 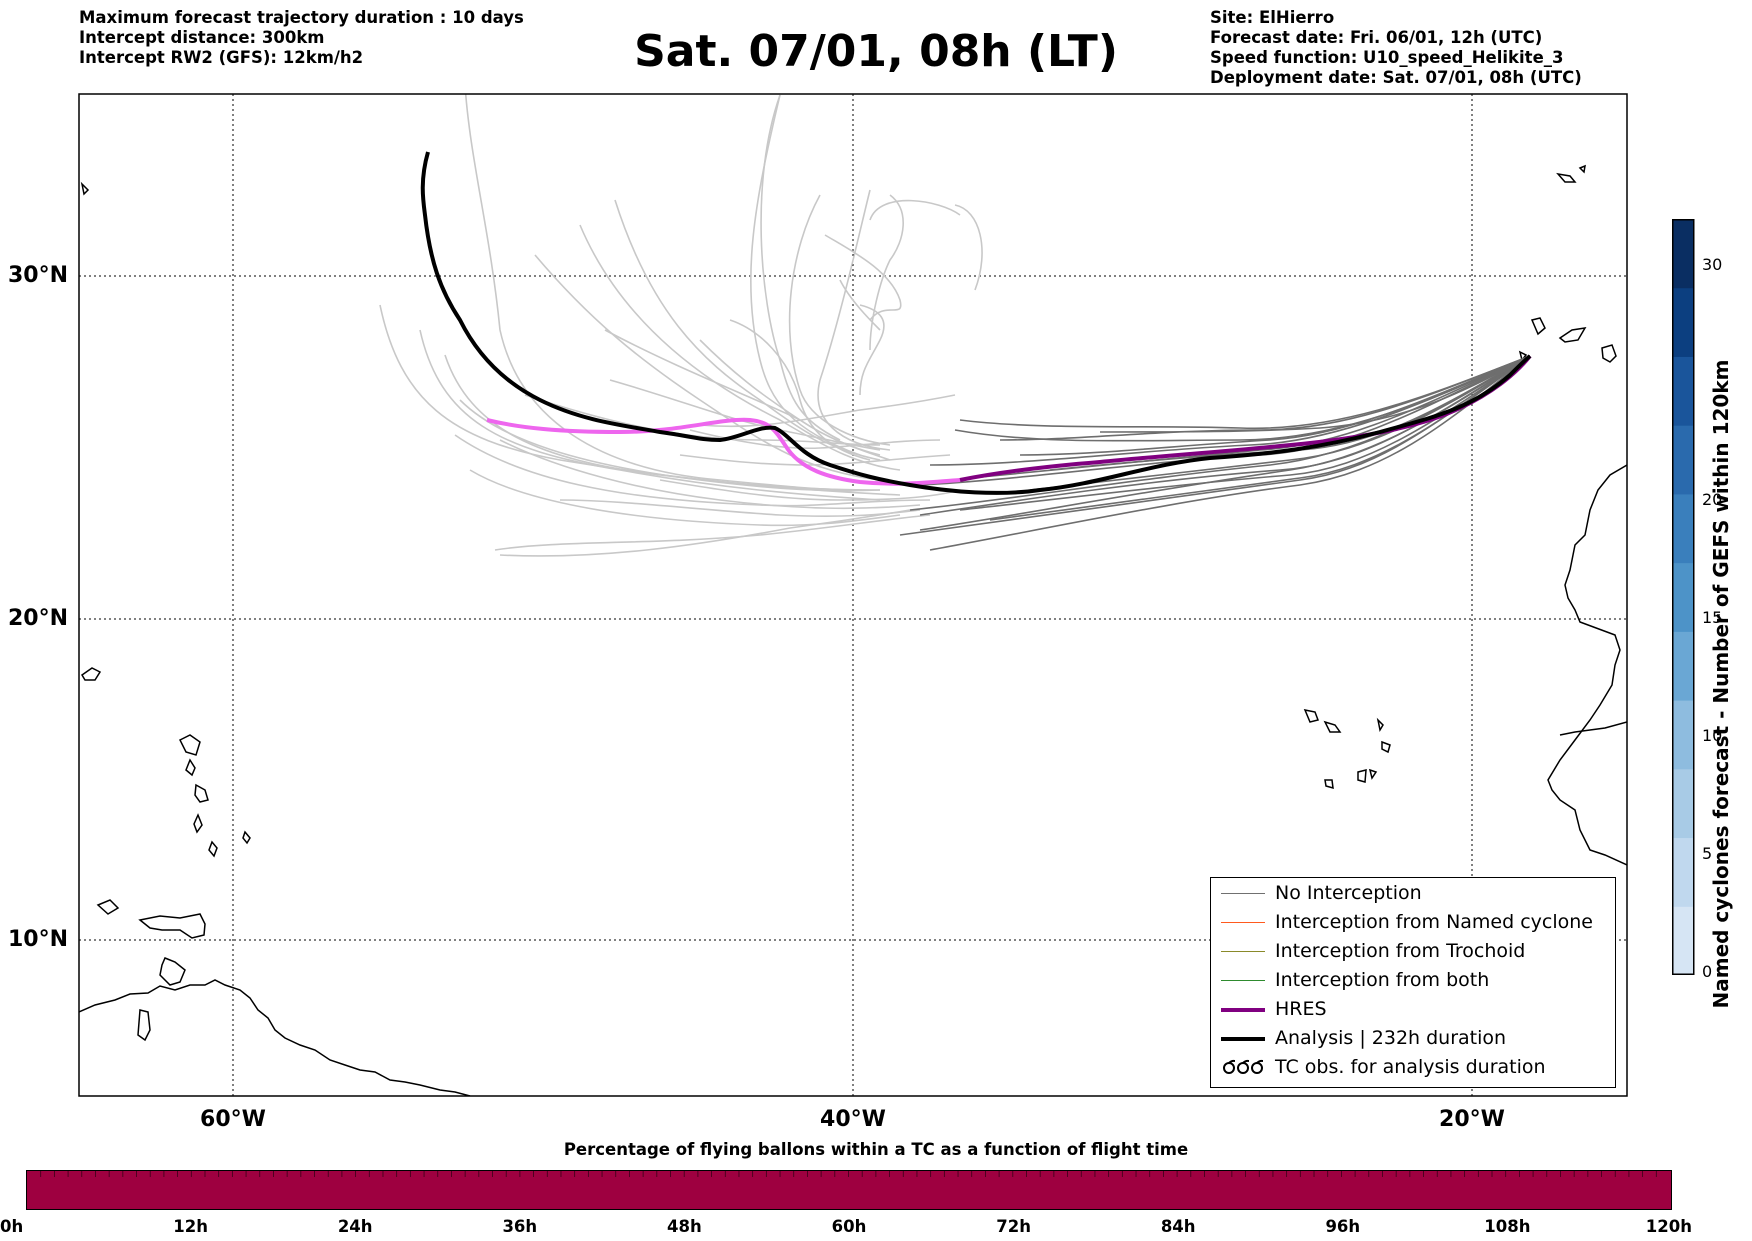 What do you see at coordinates (233, 1119) in the screenshot?
I see `lon-label-60w: 60°W` at bounding box center [233, 1119].